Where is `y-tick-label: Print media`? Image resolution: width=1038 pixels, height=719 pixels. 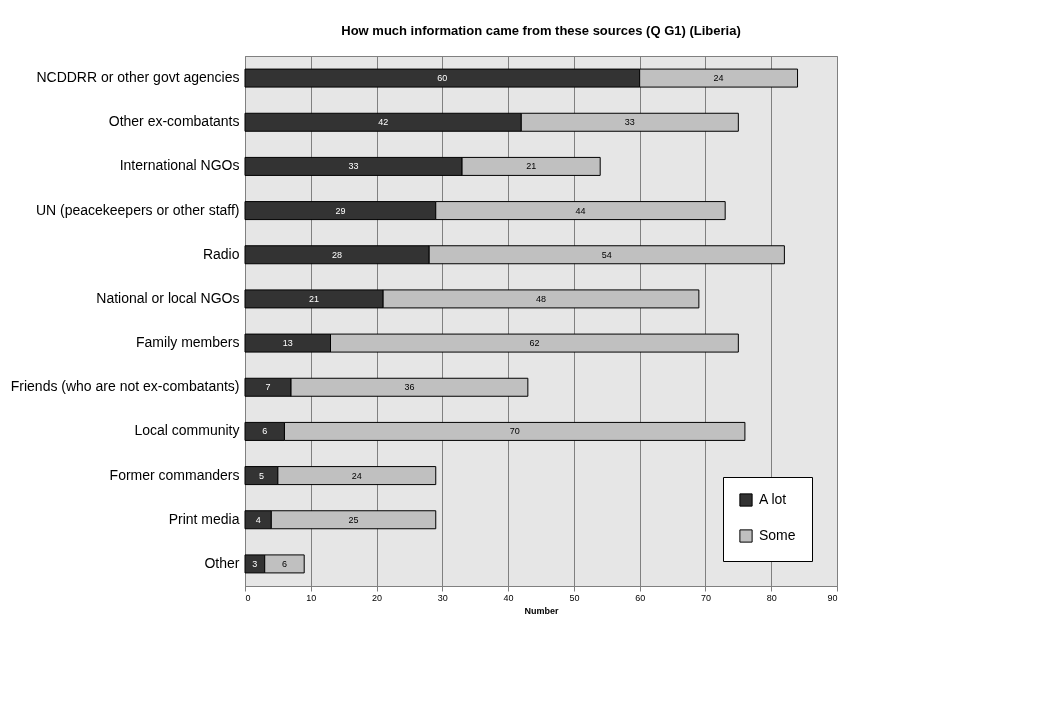
y-tick-label: Print media is located at coordinates (204, 518).